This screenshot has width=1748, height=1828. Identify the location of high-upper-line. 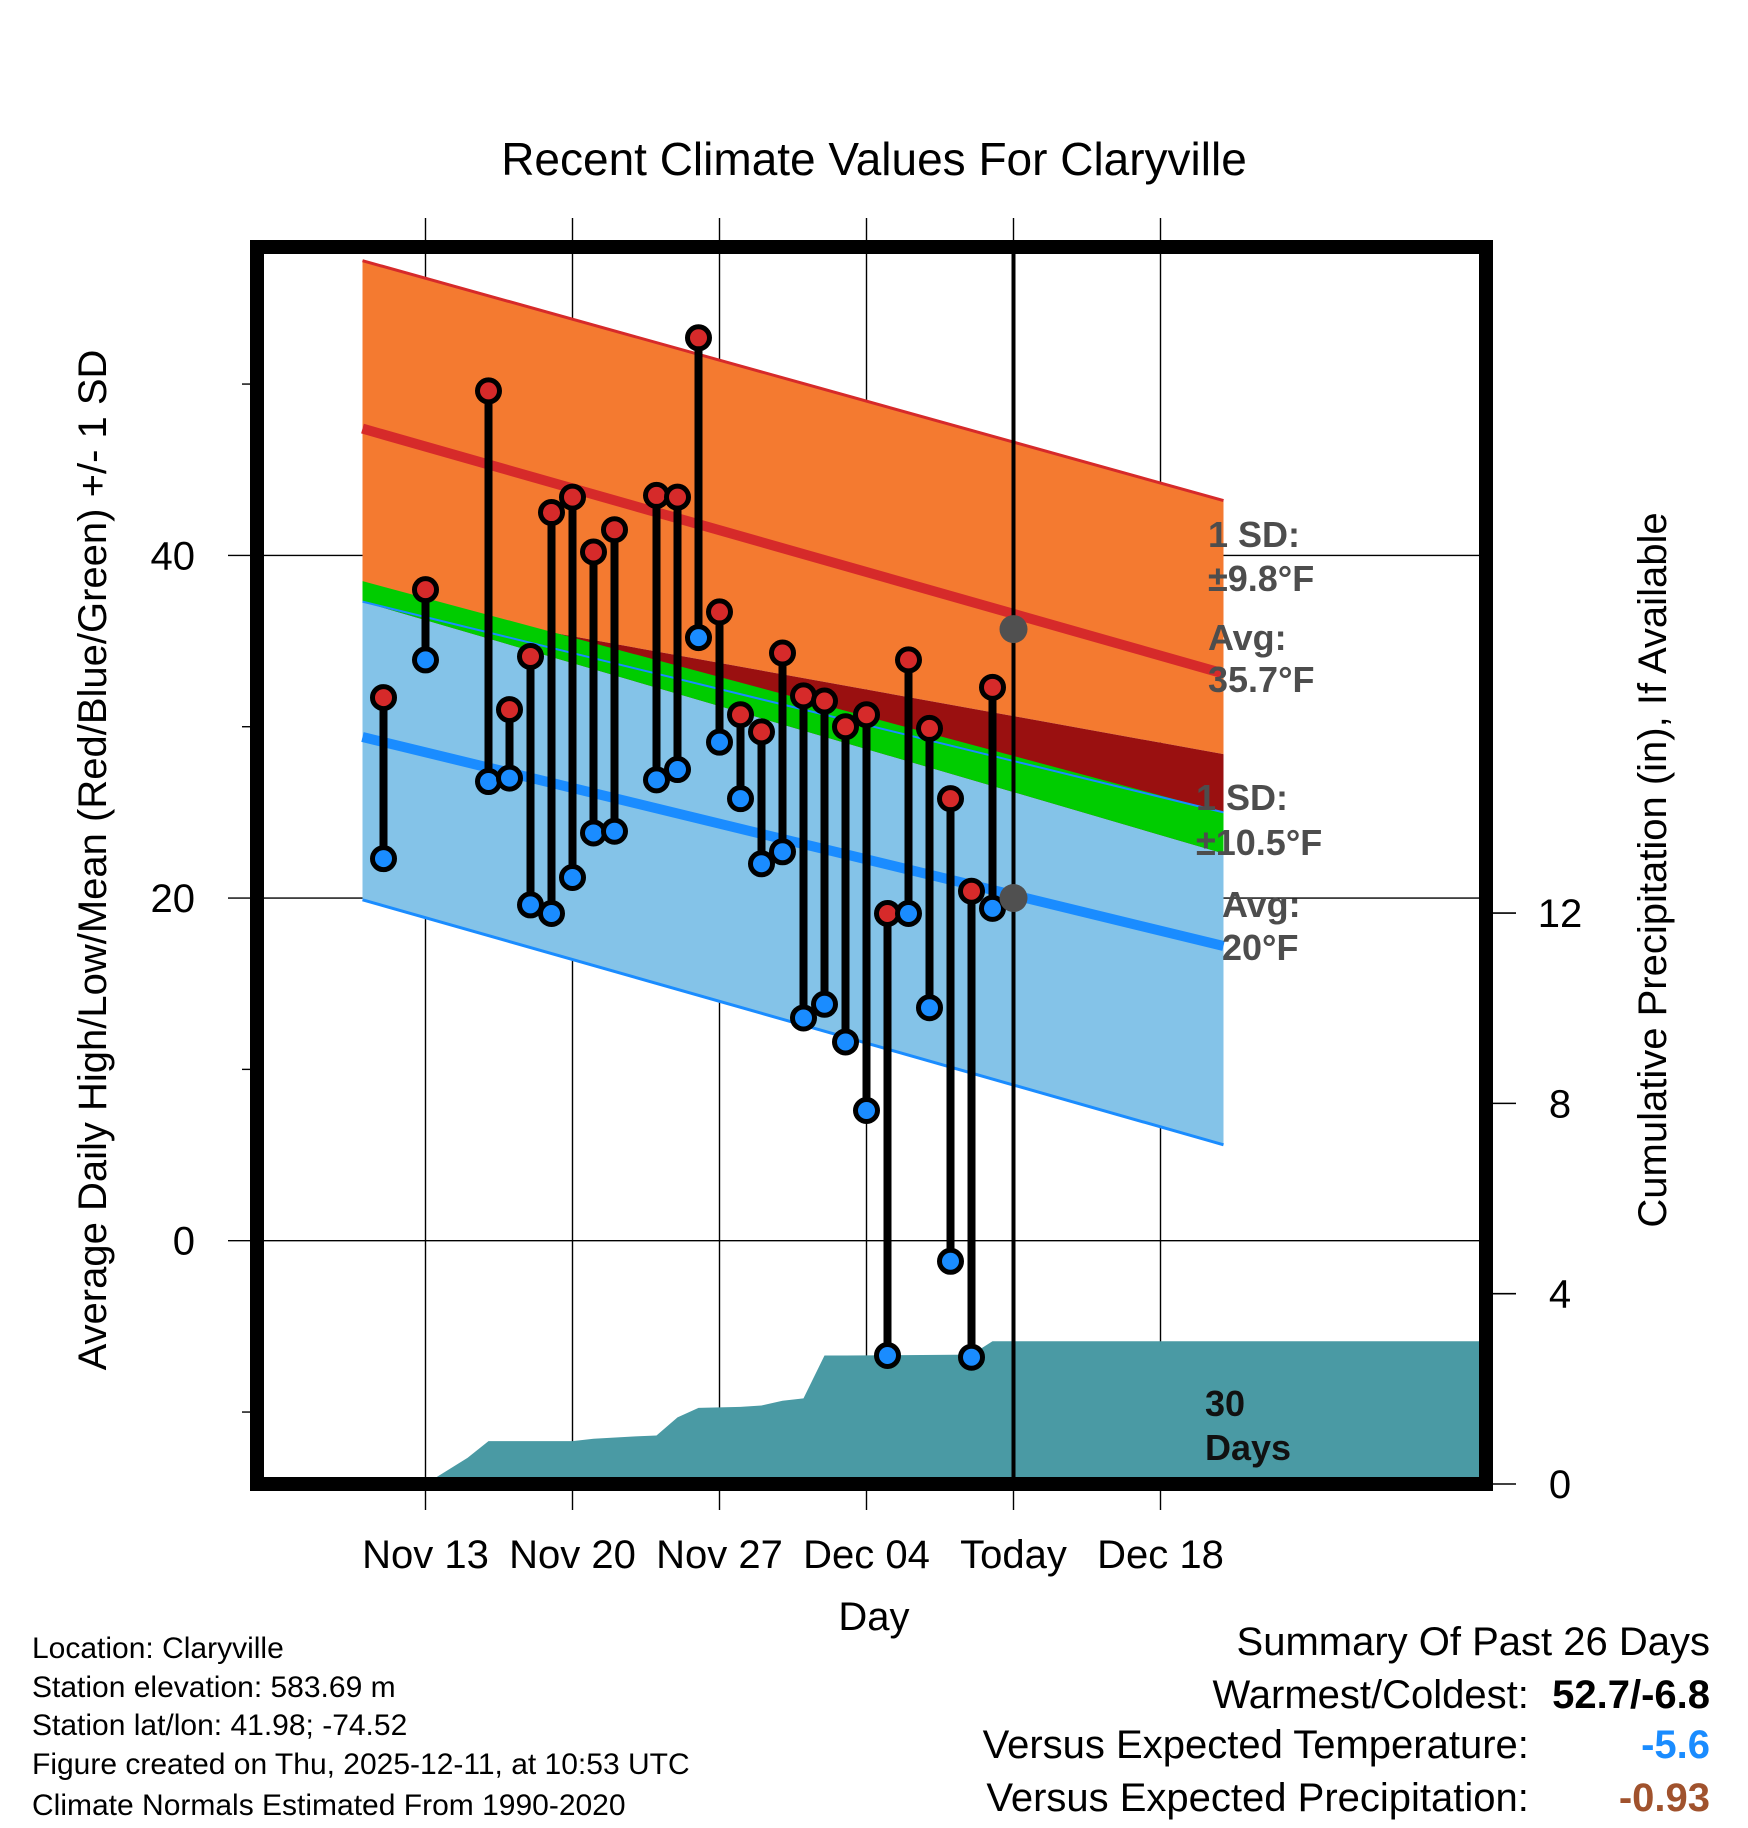
(793, 381).